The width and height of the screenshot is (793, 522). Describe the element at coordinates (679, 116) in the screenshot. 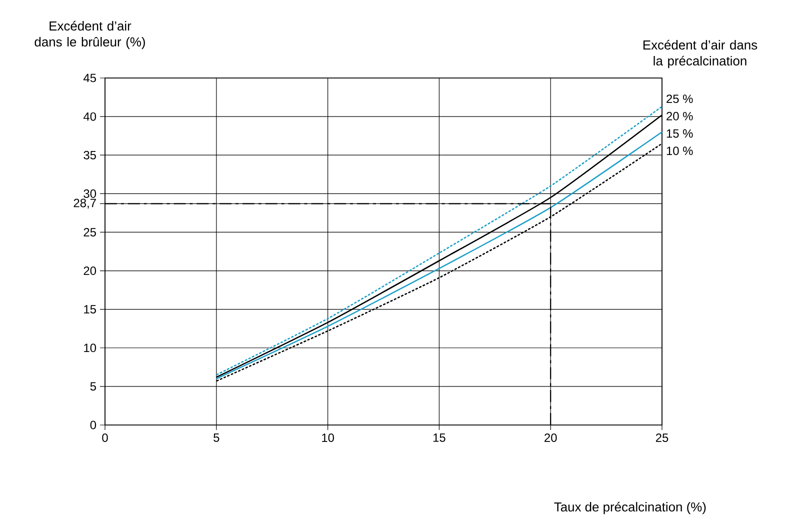

I see `series-label: 20 %` at that location.